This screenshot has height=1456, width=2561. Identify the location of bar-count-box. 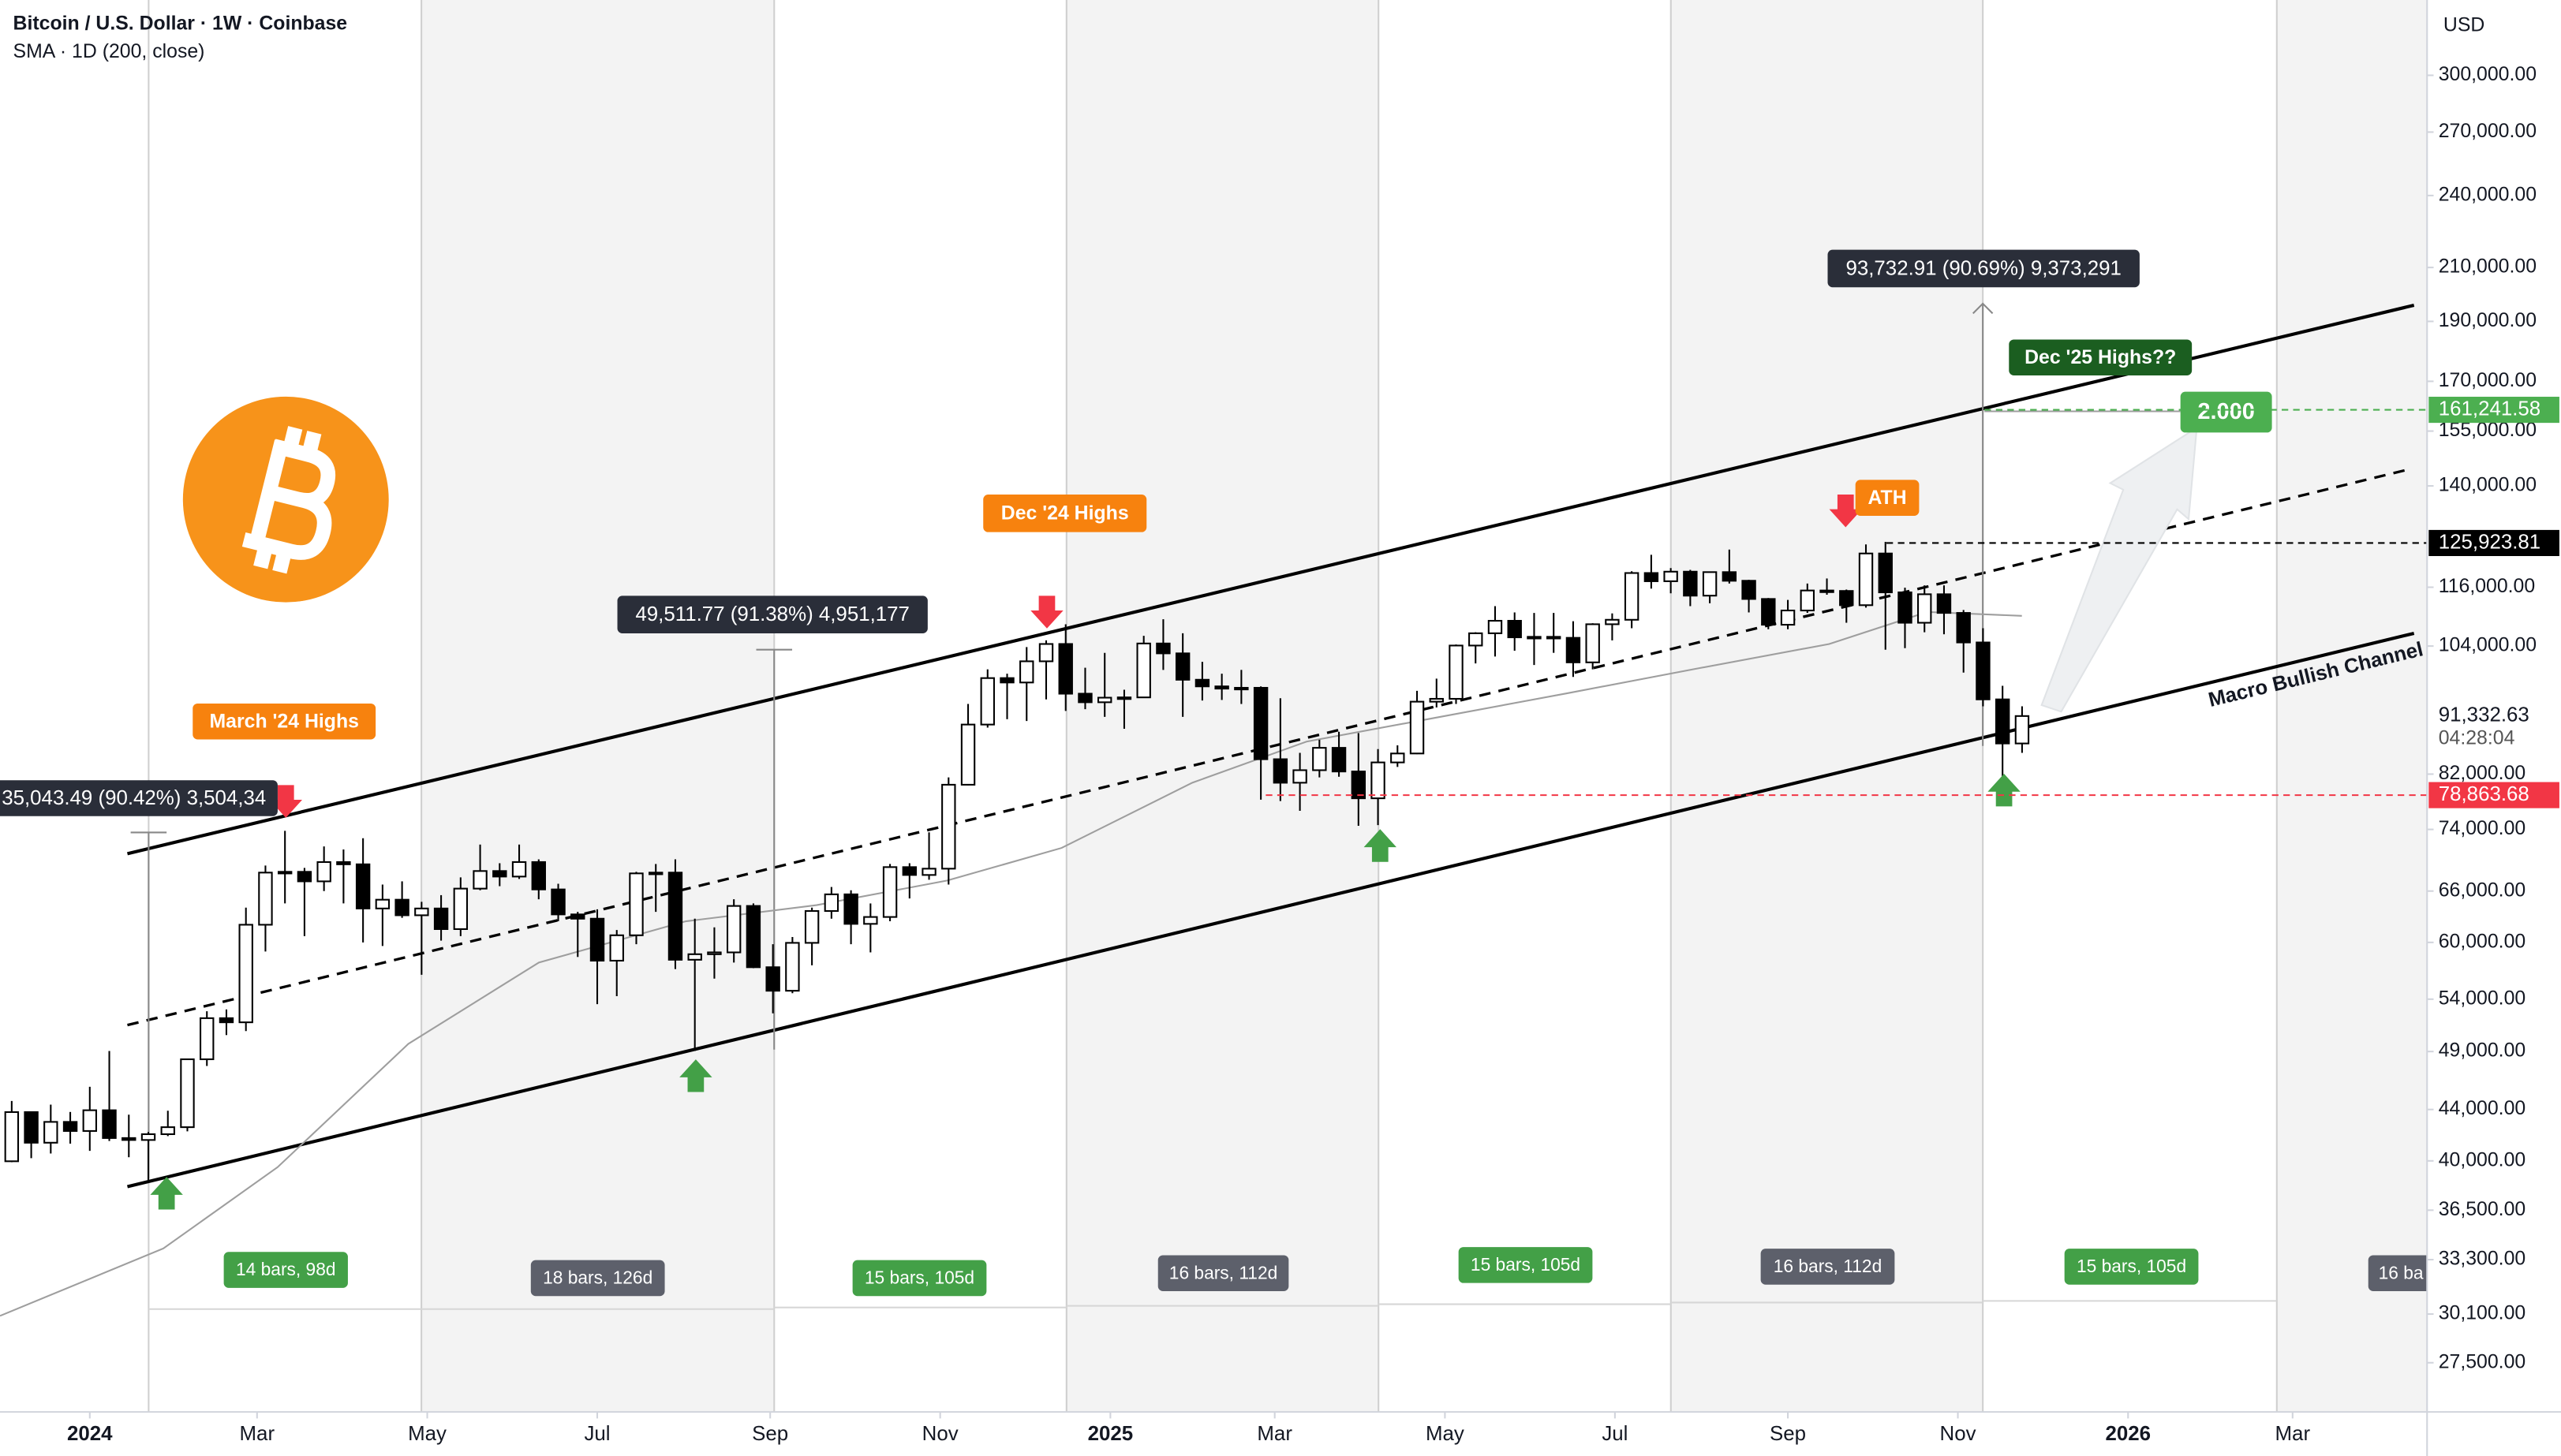
(1827, 1267).